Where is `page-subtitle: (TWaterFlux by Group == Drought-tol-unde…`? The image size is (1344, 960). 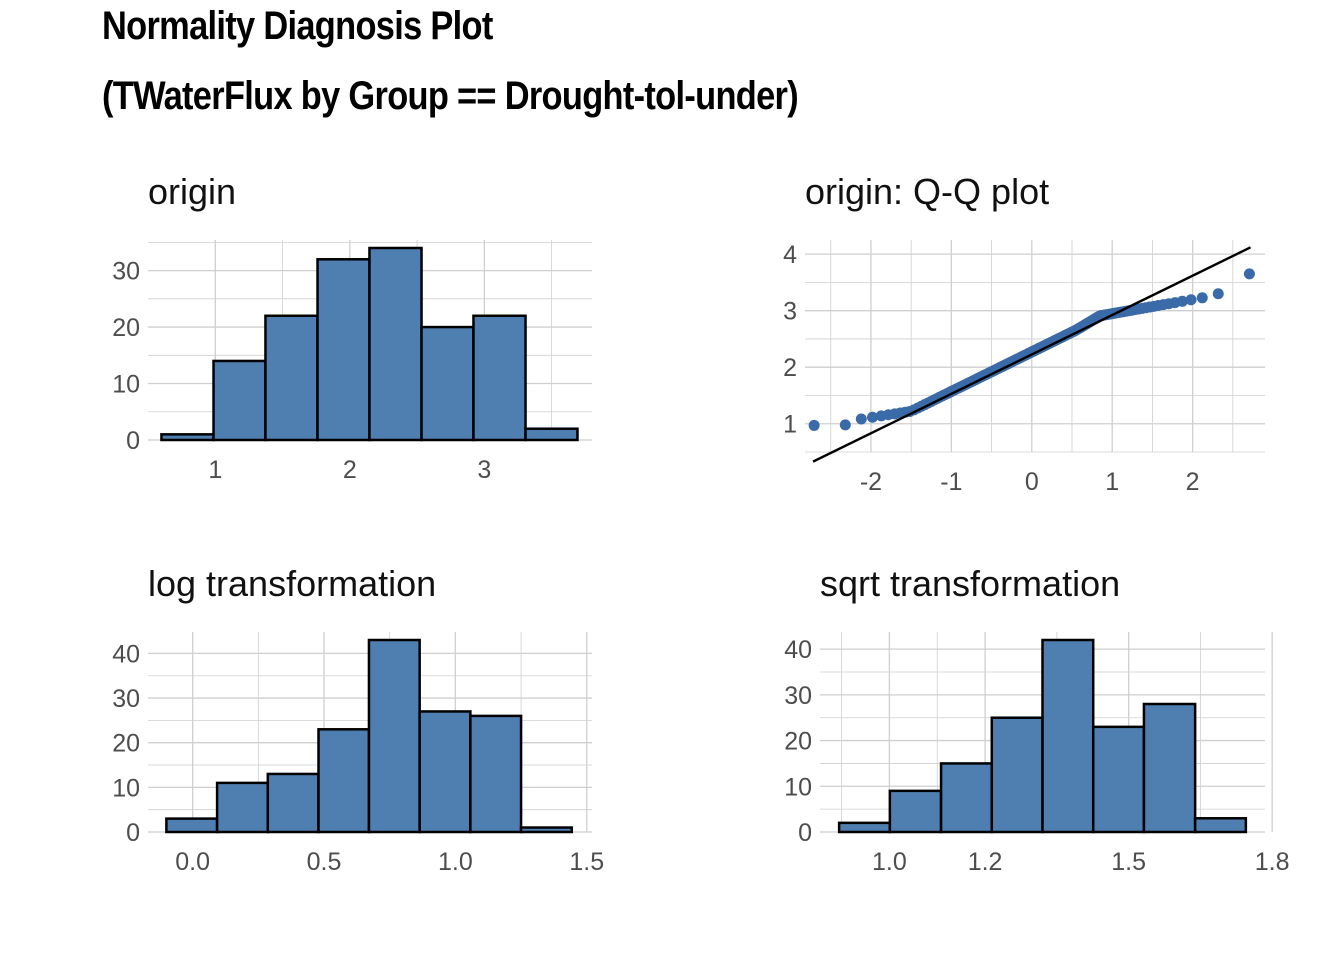 page-subtitle: (TWaterFlux by Group == Drought-tol-unde… is located at coordinates (450, 96).